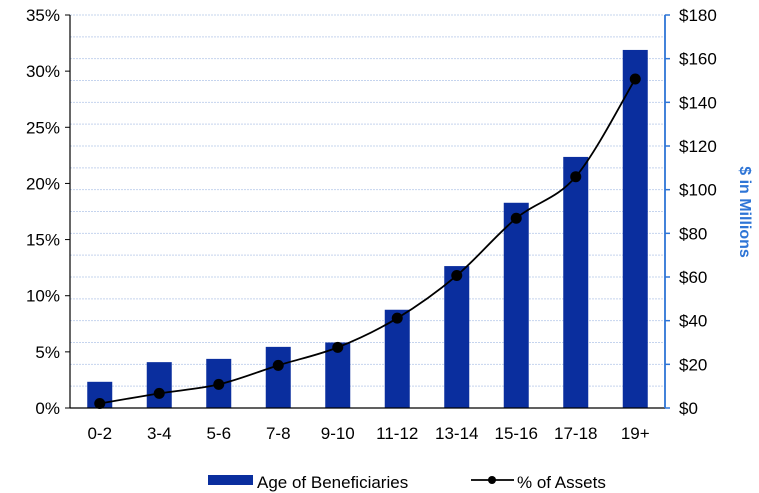 This screenshot has height=493, width=759. I want to click on right-y-tick-labels: $0 $20 $40 $60 $80 $100 $120 $140 $160 $180, so click(698, 212).